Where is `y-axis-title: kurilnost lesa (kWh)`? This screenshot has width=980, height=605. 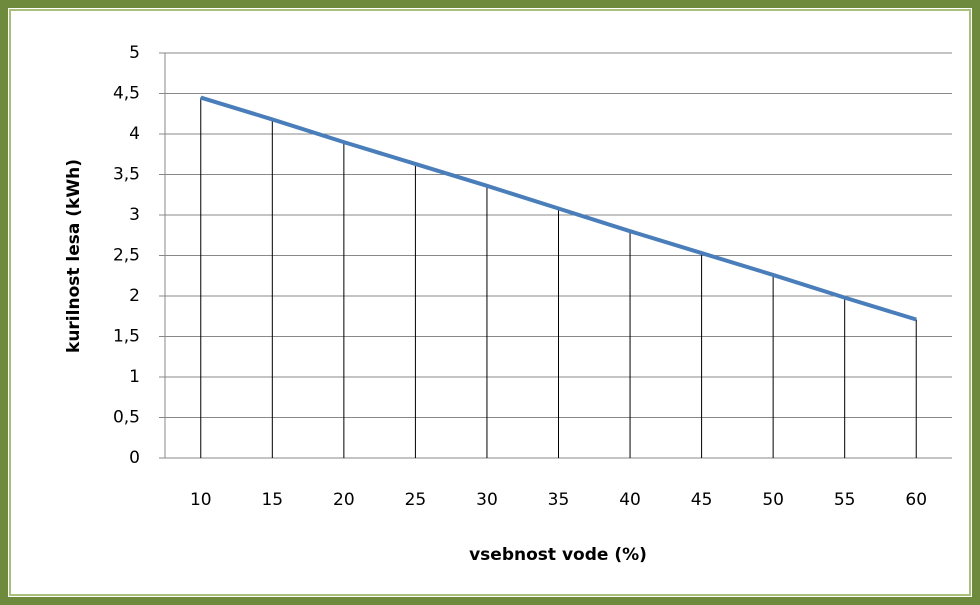 y-axis-title: kurilnost lesa (kWh) is located at coordinates (74, 256).